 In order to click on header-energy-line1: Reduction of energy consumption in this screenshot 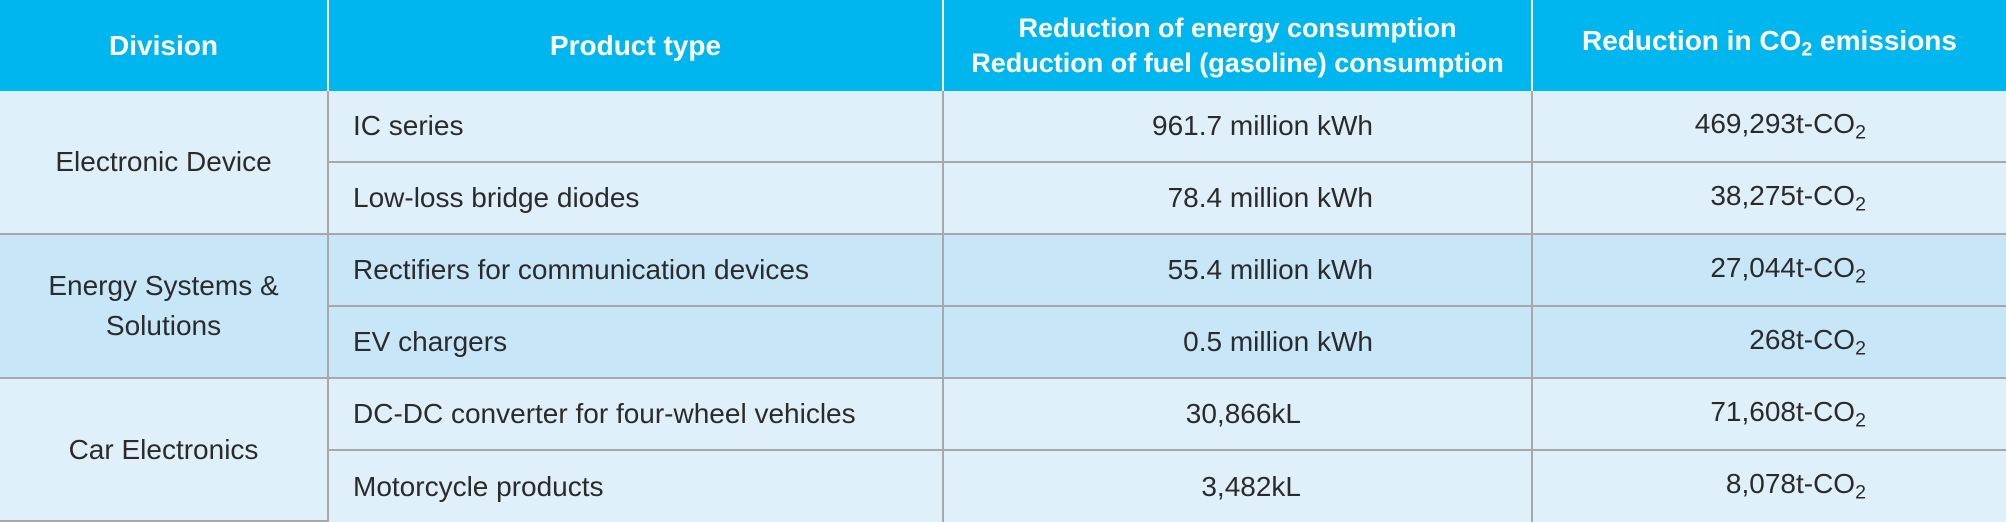, I will do `click(1237, 27)`.